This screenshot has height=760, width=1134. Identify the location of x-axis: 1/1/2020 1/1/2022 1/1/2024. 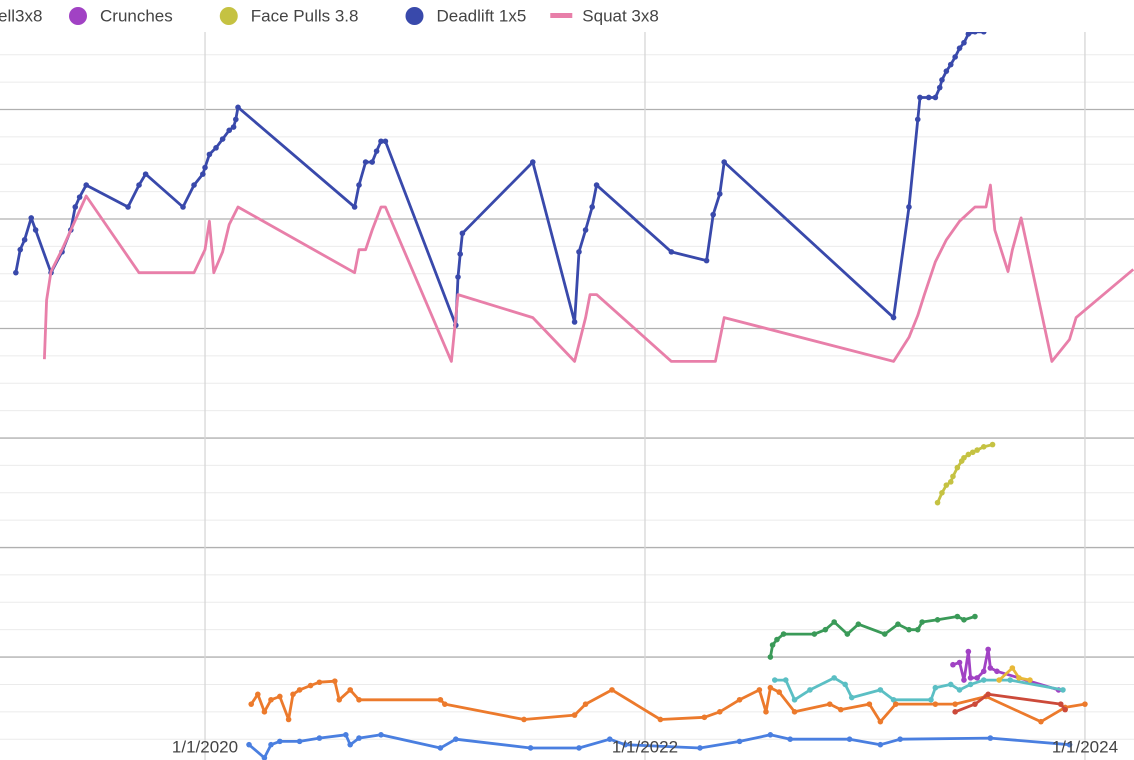
(645, 746).